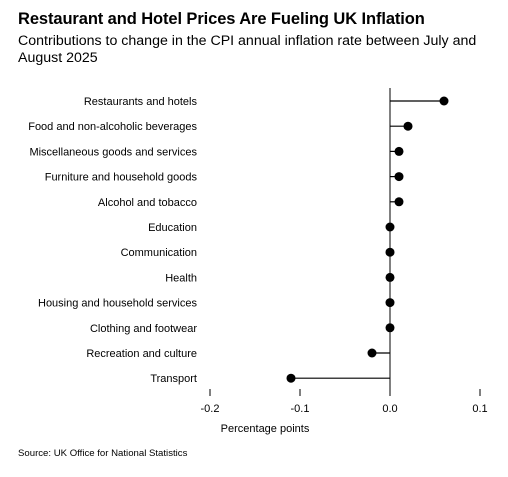  What do you see at coordinates (112, 127) in the screenshot?
I see `category-label: Food and non-alcoholic beverages` at bounding box center [112, 127].